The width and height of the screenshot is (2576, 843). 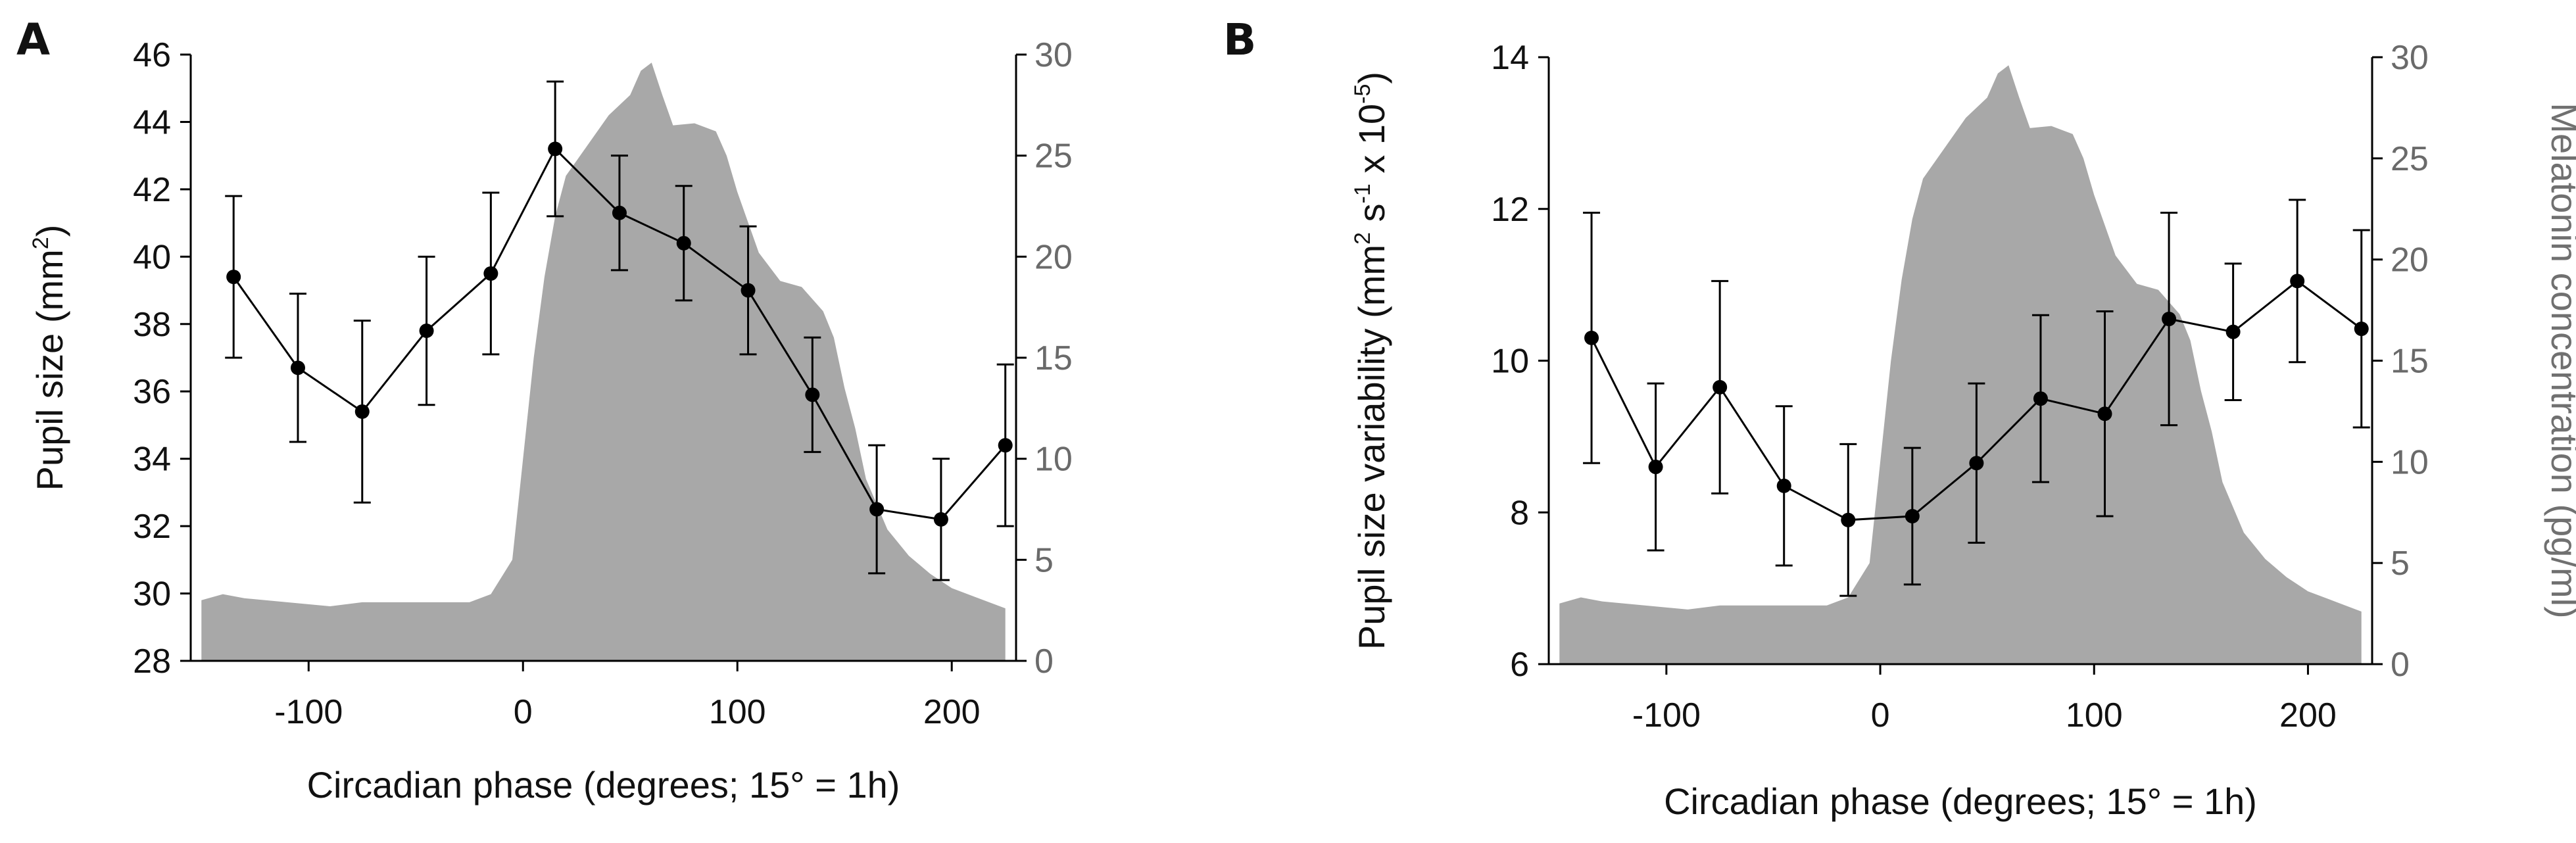 I want to click on y-axis-label-part: Pupil size variability (mm, so click(x=1372, y=448).